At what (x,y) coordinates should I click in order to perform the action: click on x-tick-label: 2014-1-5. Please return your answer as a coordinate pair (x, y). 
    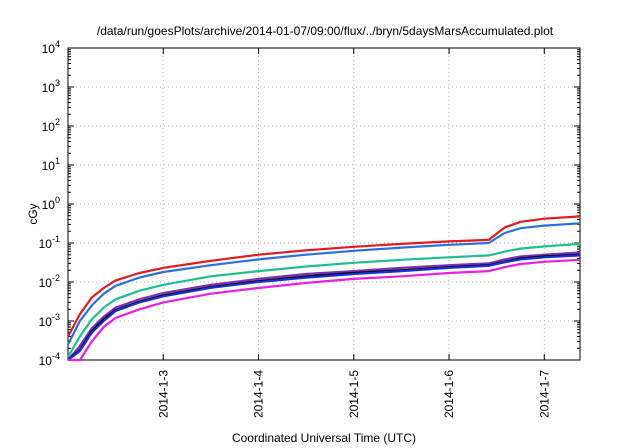
    Looking at the image, I should click on (354, 394).